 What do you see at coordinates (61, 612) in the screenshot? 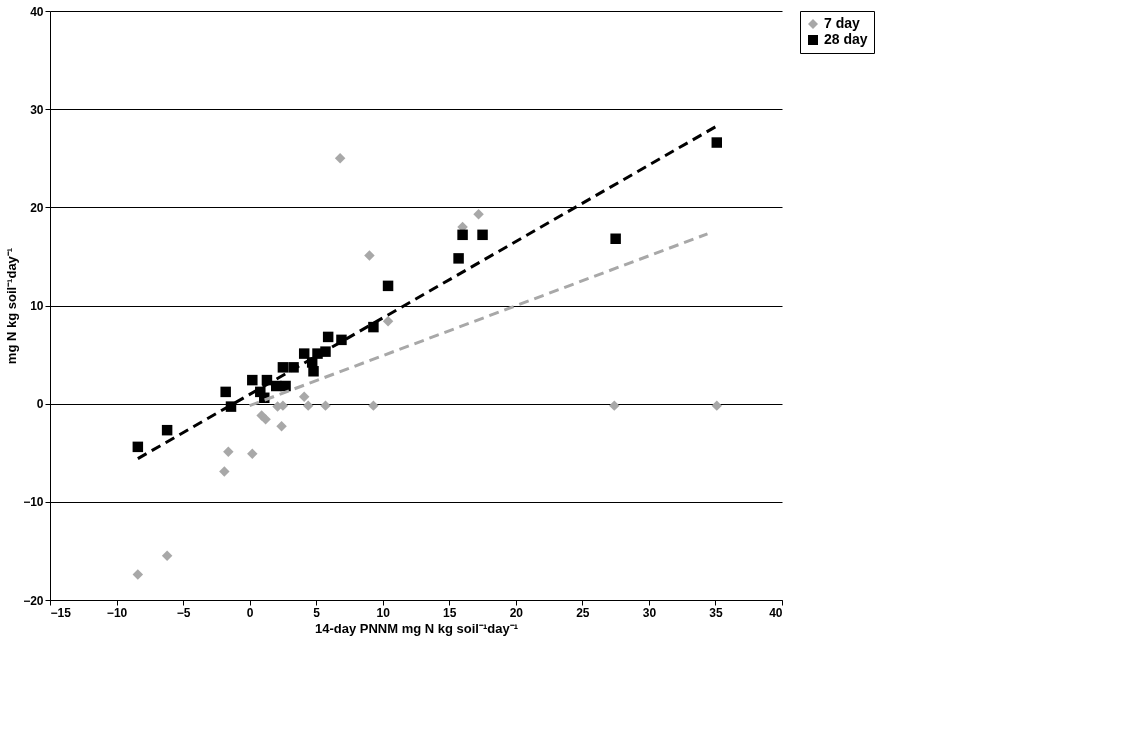
I see `x-tick-label: −15` at bounding box center [61, 612].